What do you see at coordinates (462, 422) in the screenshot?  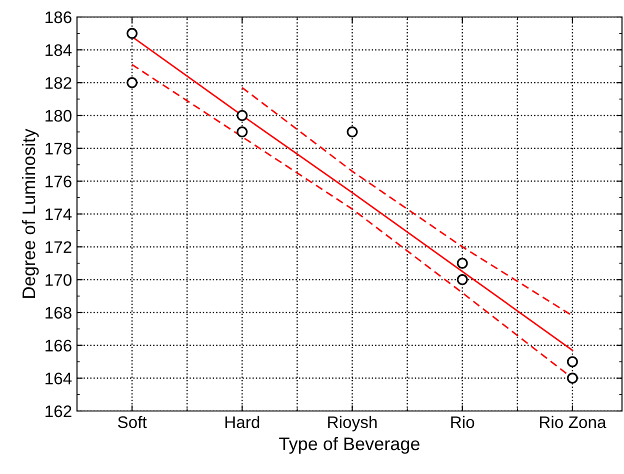 I see `x-tick-label: Rio` at bounding box center [462, 422].